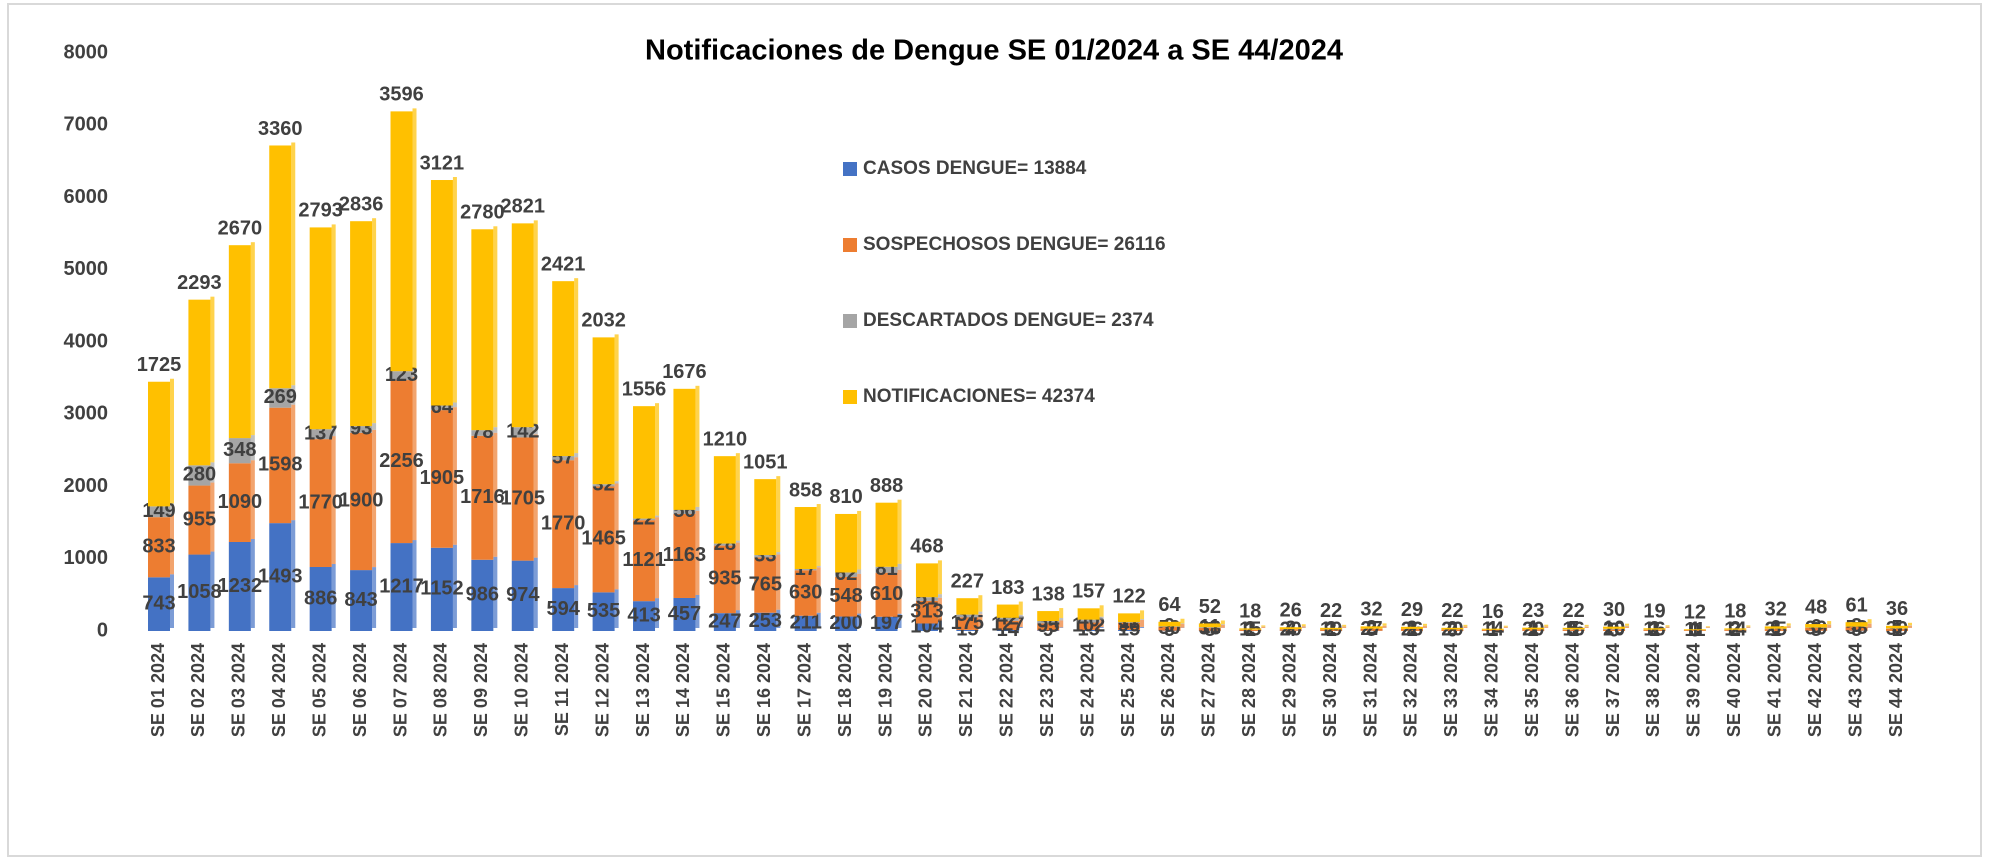  What do you see at coordinates (159, 365) in the screenshot?
I see `data-label: 1725` at bounding box center [159, 365].